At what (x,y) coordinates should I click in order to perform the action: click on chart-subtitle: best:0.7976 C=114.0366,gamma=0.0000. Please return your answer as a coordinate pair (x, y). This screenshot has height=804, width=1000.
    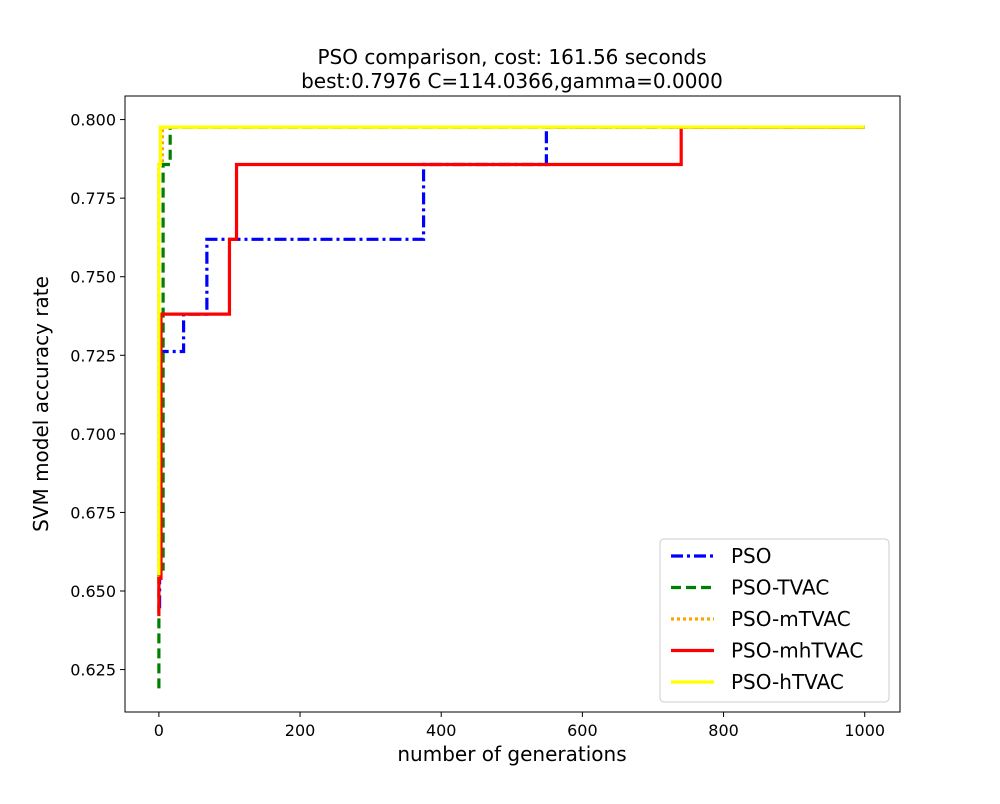
    Looking at the image, I should click on (512, 81).